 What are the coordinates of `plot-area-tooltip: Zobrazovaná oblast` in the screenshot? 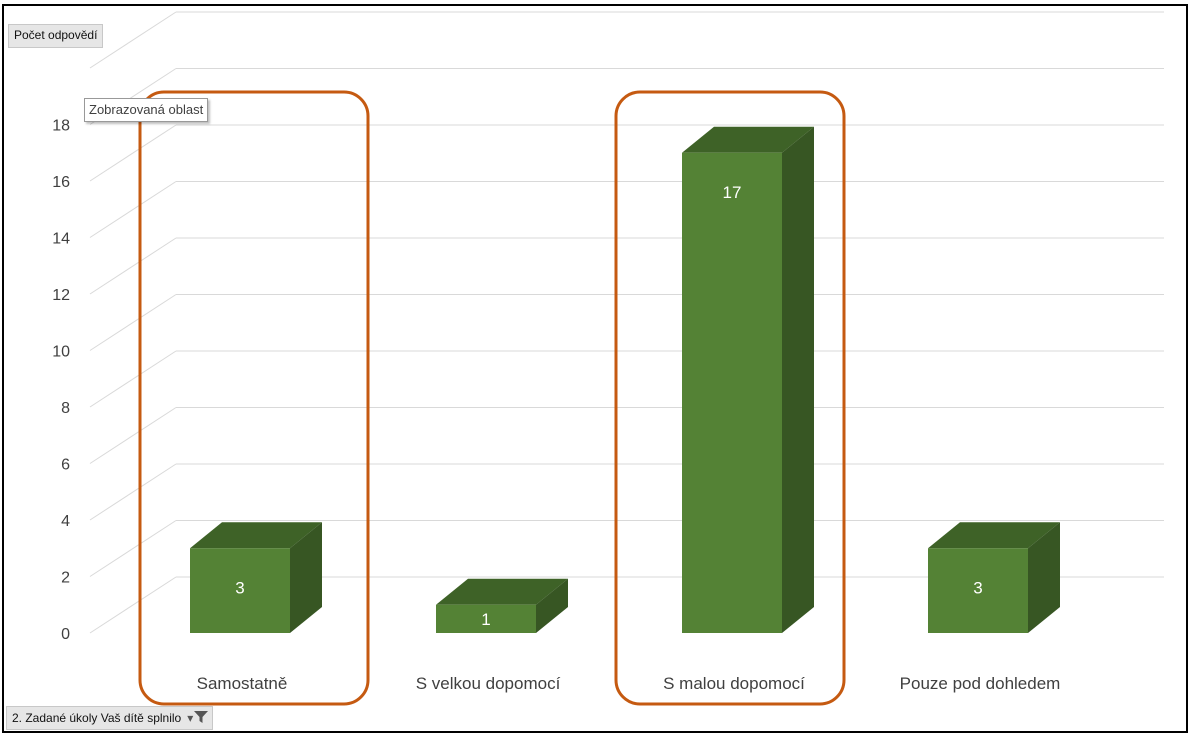 It's located at (146, 110).